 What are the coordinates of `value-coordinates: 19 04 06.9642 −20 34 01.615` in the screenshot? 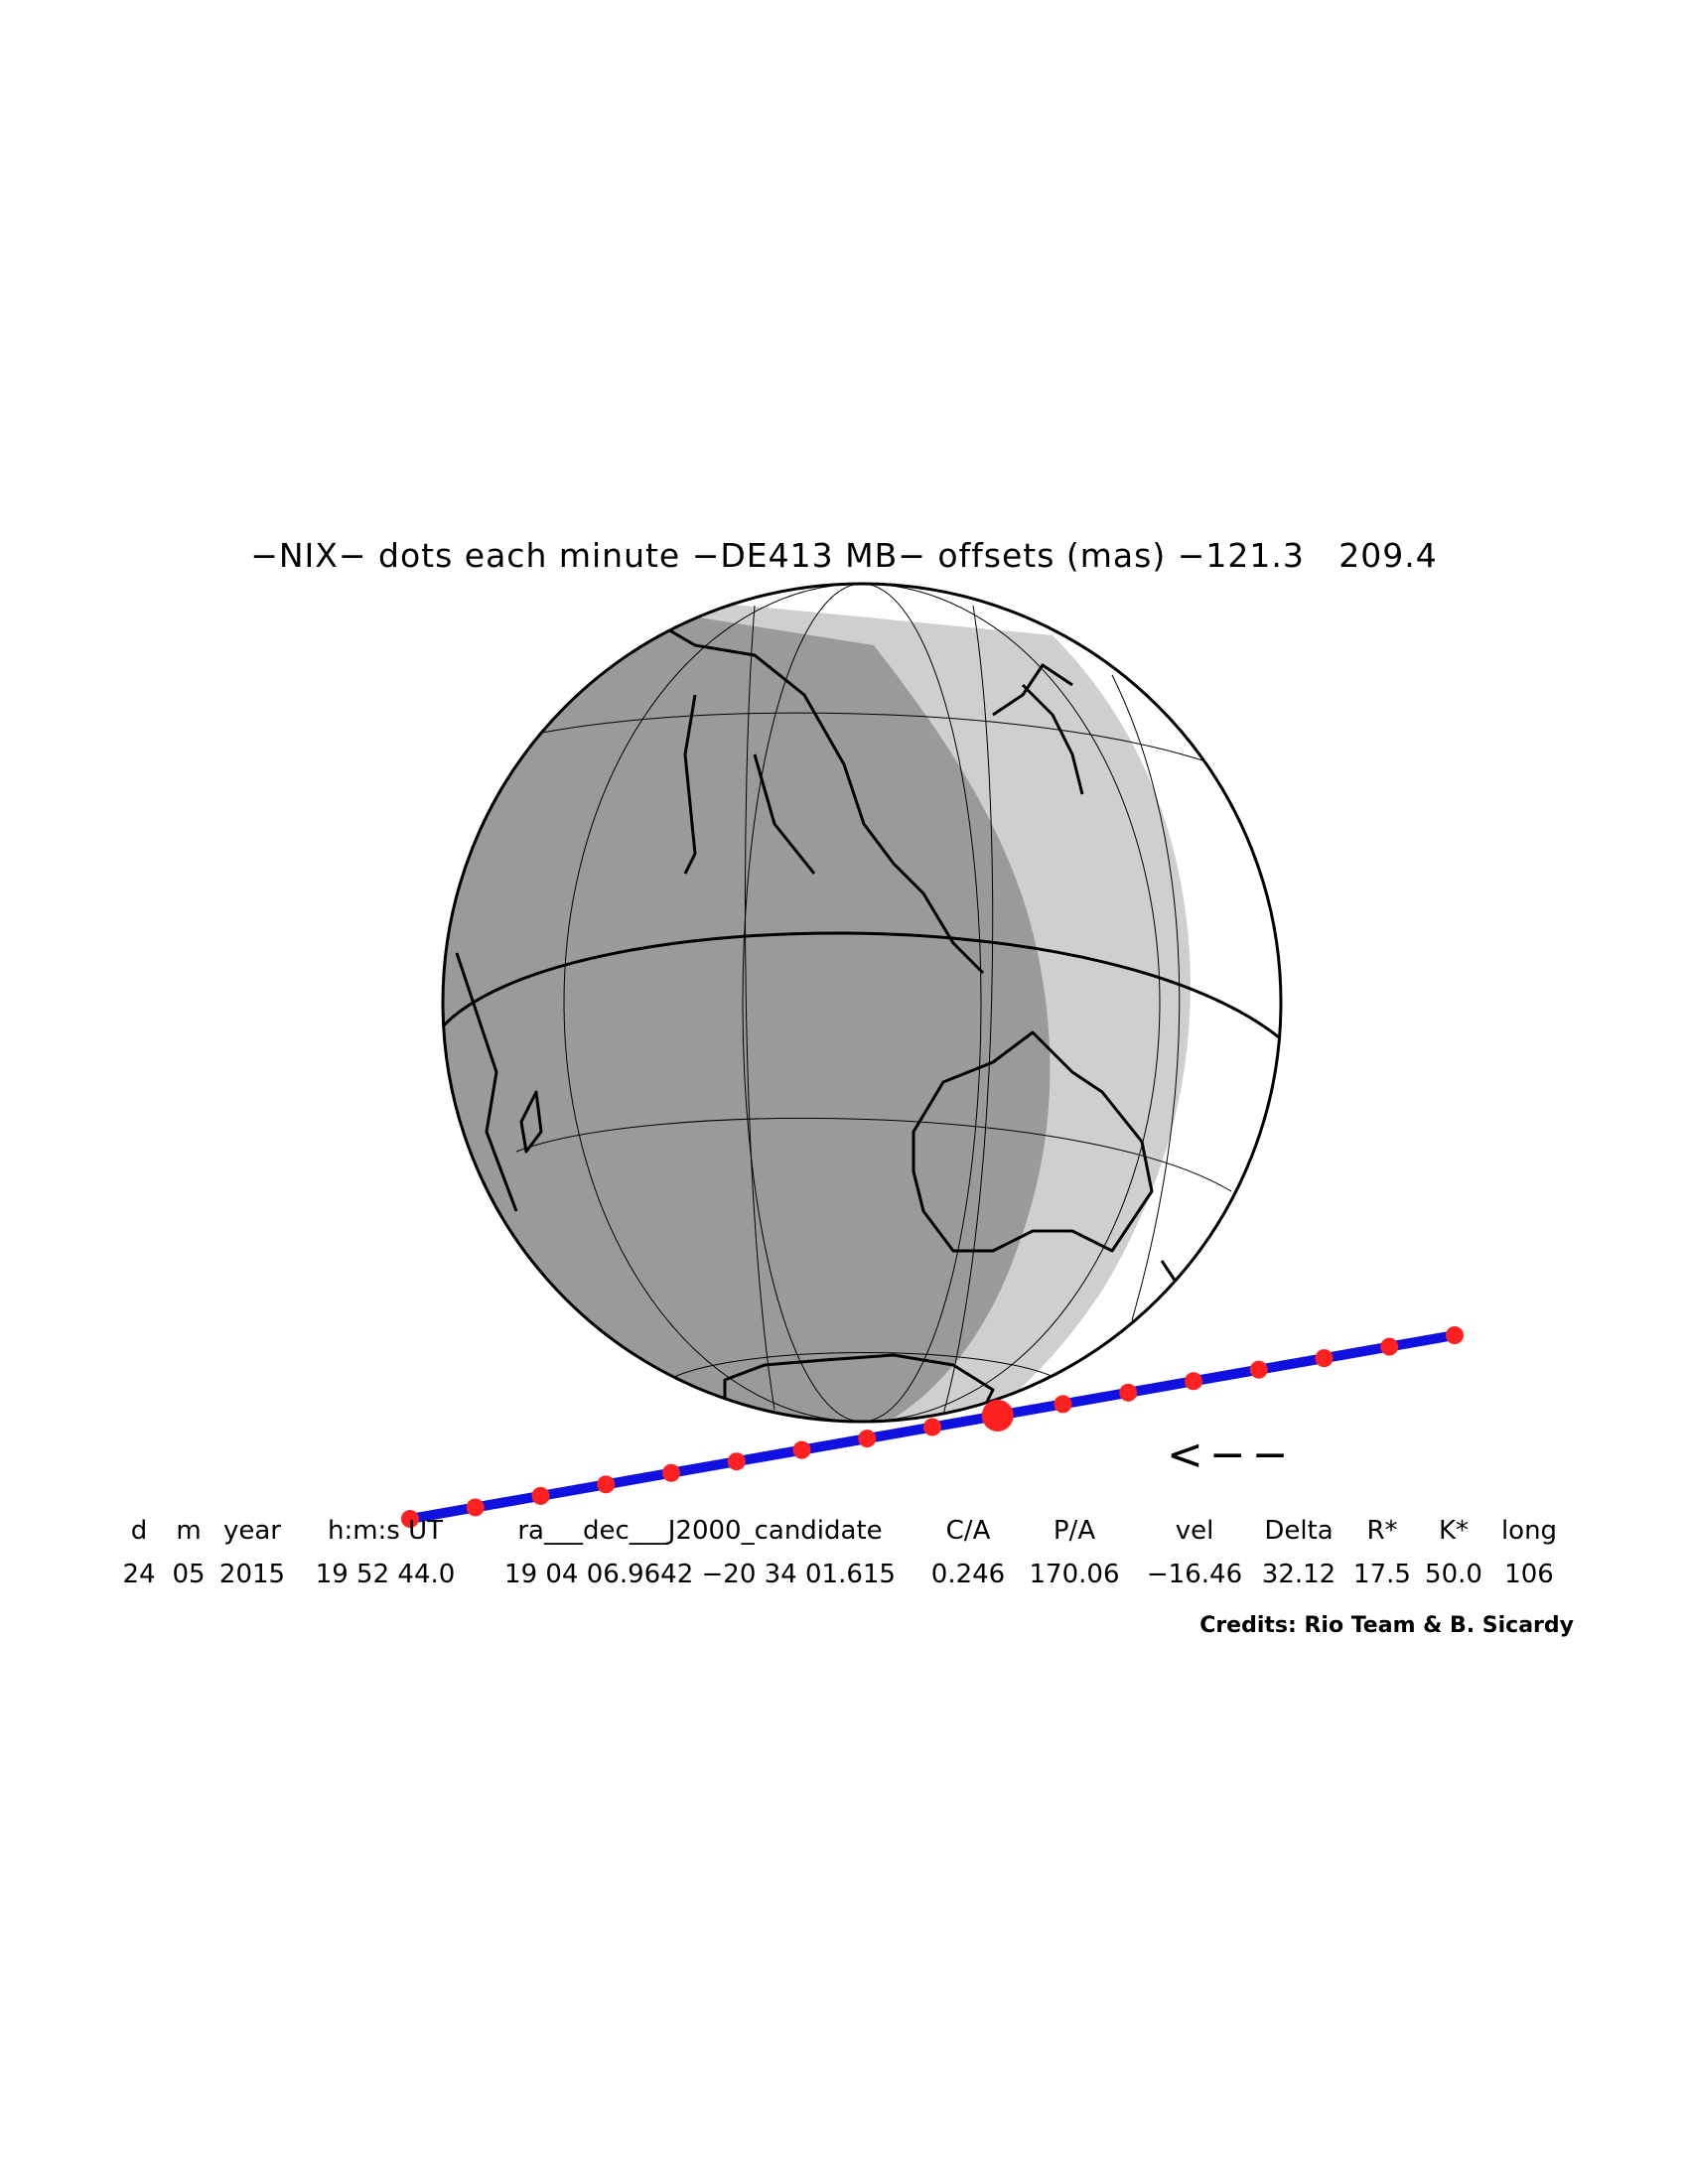 It's located at (700, 1574).